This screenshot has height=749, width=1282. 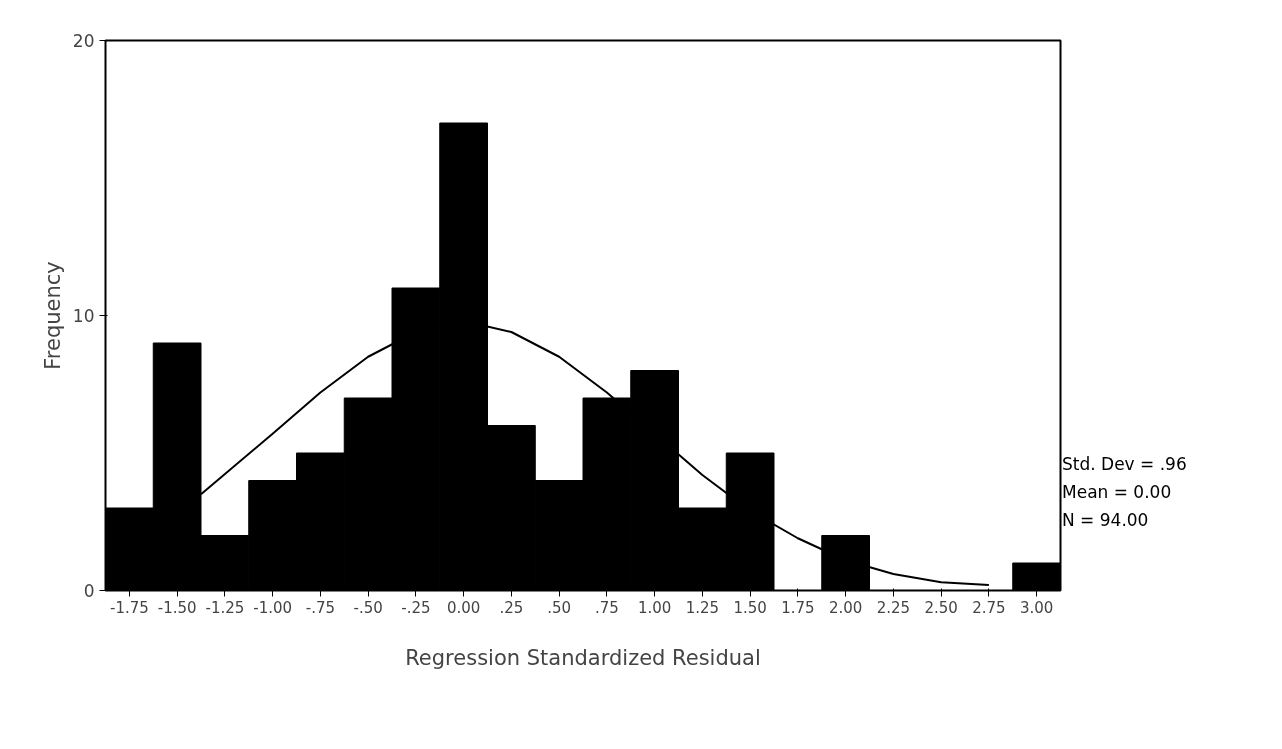 What do you see at coordinates (583, 657) in the screenshot?
I see `x-axis-title: Regression Standardized Residual` at bounding box center [583, 657].